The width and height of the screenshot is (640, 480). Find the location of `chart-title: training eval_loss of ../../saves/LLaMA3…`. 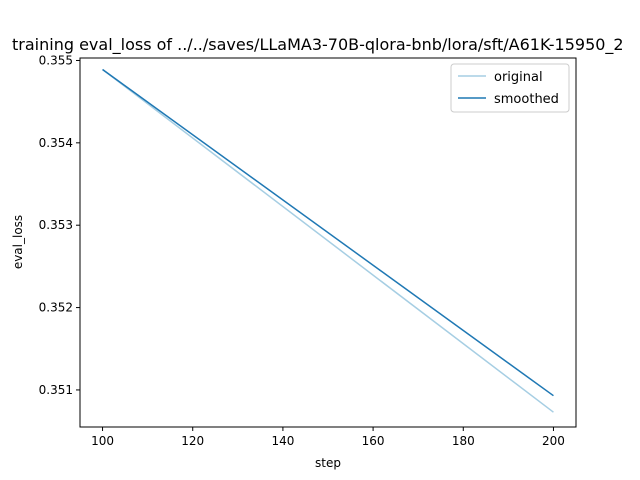

chart-title: training eval_loss of ../../saves/LLaMA3… is located at coordinates (318, 45).